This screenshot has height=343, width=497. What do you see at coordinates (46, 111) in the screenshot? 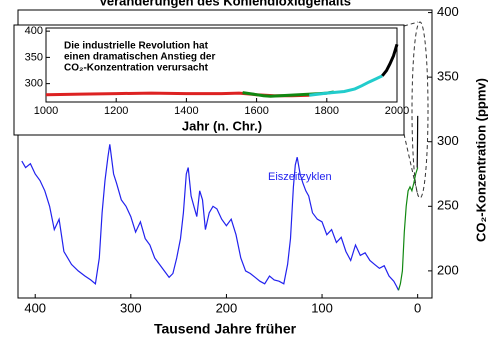
I see `x-tick-label: 1000` at bounding box center [46, 111].